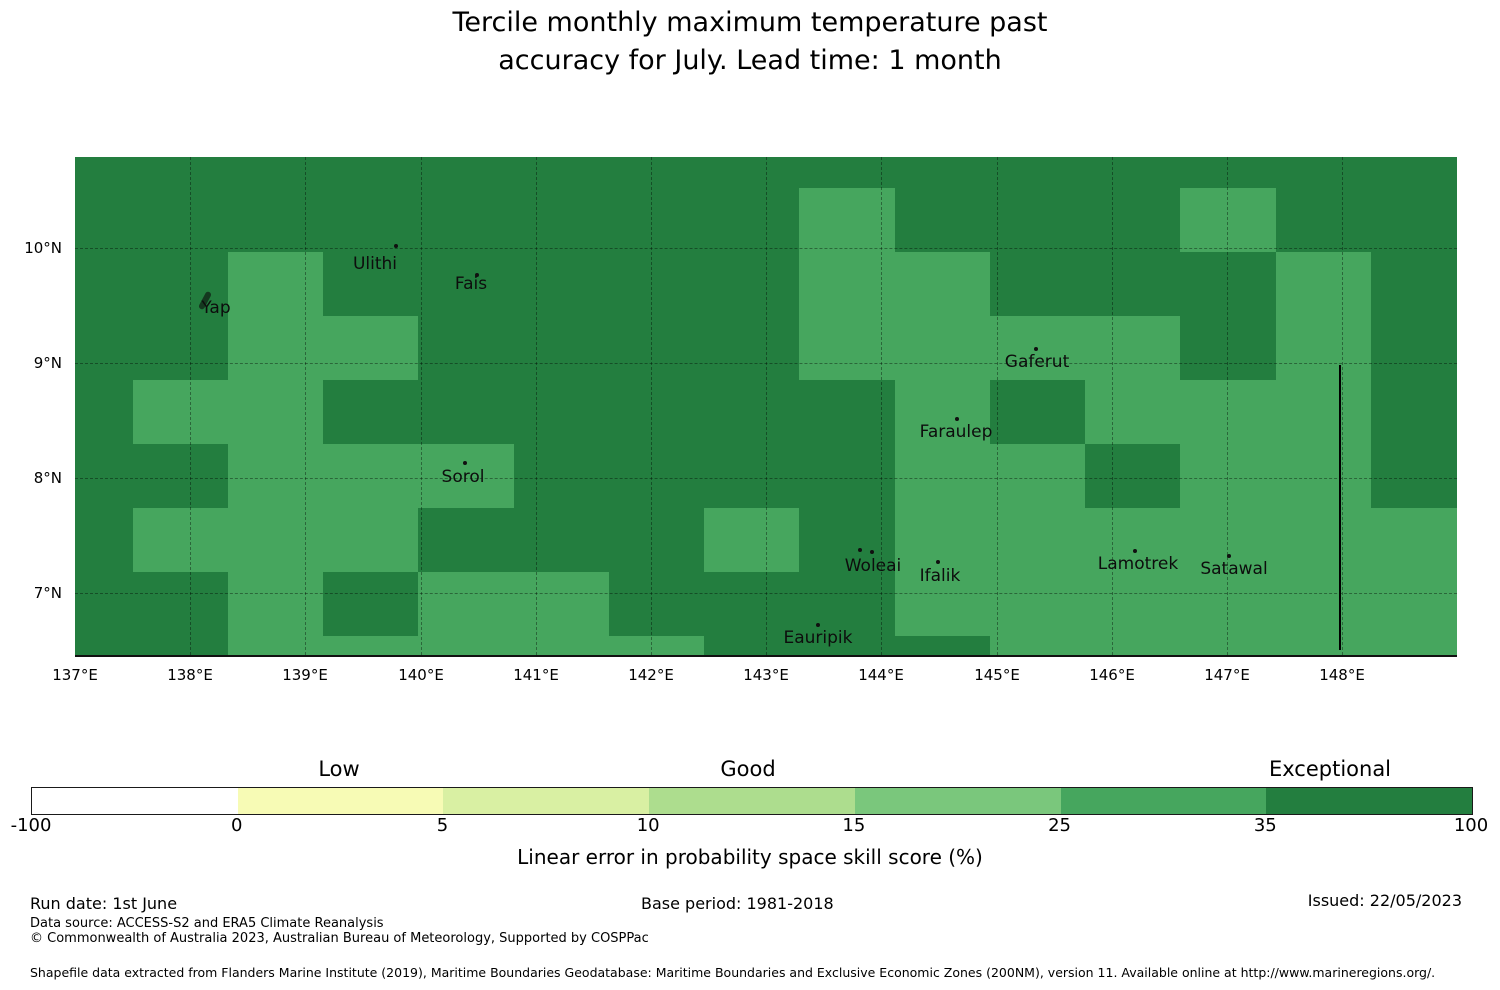 The image size is (1500, 990). Describe the element at coordinates (997, 675) in the screenshot. I see `x-tick-label: 145°E` at that location.